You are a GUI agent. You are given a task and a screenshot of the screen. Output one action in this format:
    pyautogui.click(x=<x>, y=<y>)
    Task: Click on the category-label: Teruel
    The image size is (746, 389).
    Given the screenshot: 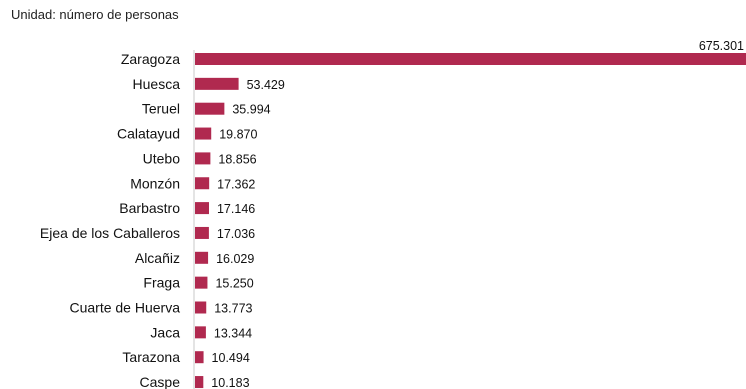 What is the action you would take?
    pyautogui.click(x=161, y=109)
    